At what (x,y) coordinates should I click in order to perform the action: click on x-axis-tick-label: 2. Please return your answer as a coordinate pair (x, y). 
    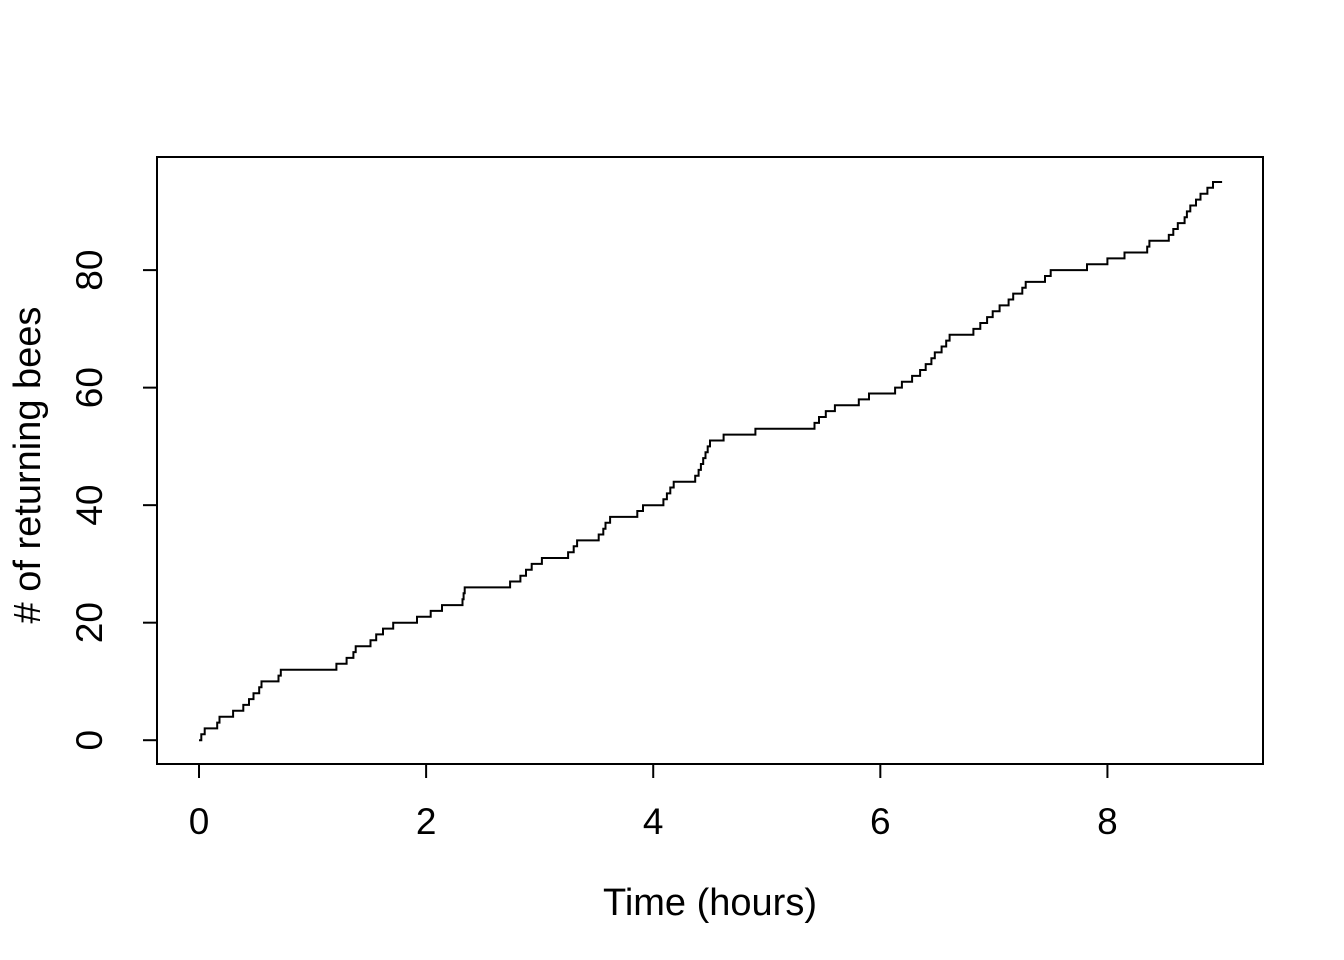
    Looking at the image, I should click on (426, 821).